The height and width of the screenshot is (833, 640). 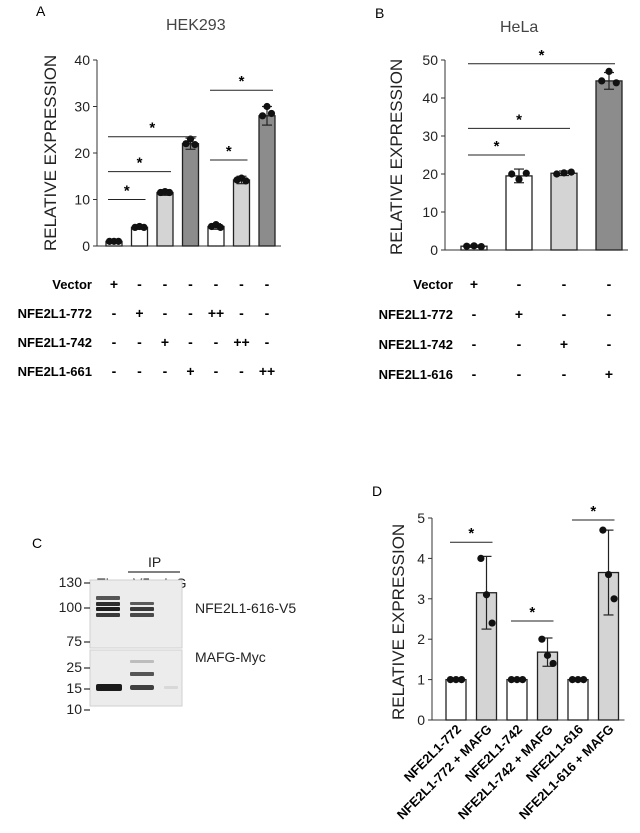 I want to click on panel-a-title: HEK293, so click(x=196, y=25).